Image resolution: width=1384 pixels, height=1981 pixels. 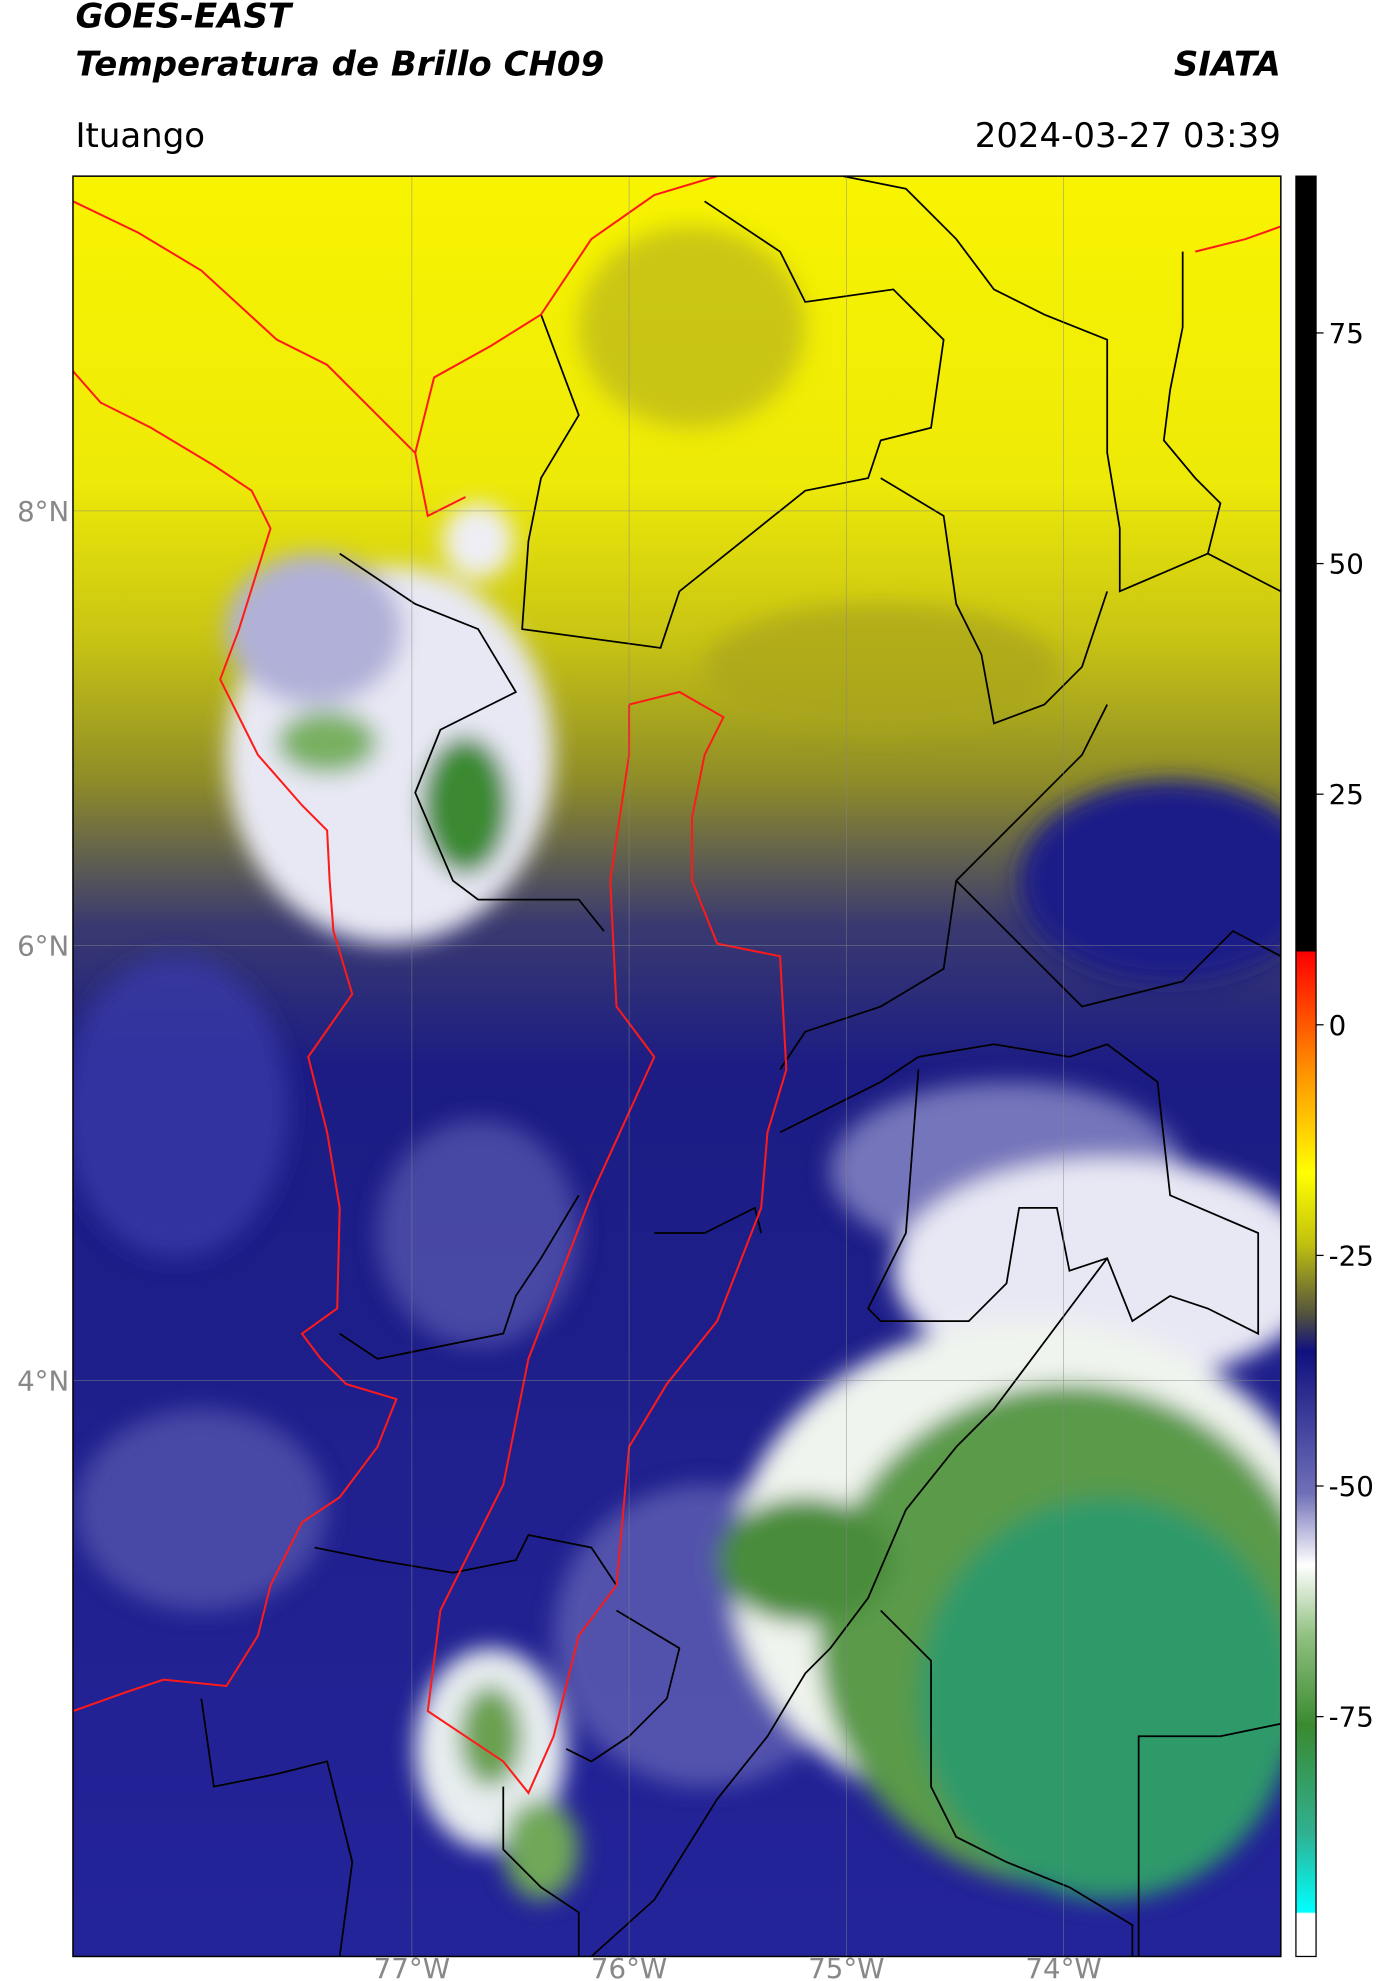 I want to click on subtitle: Temperatura de Brillo CH09, so click(x=339, y=64).